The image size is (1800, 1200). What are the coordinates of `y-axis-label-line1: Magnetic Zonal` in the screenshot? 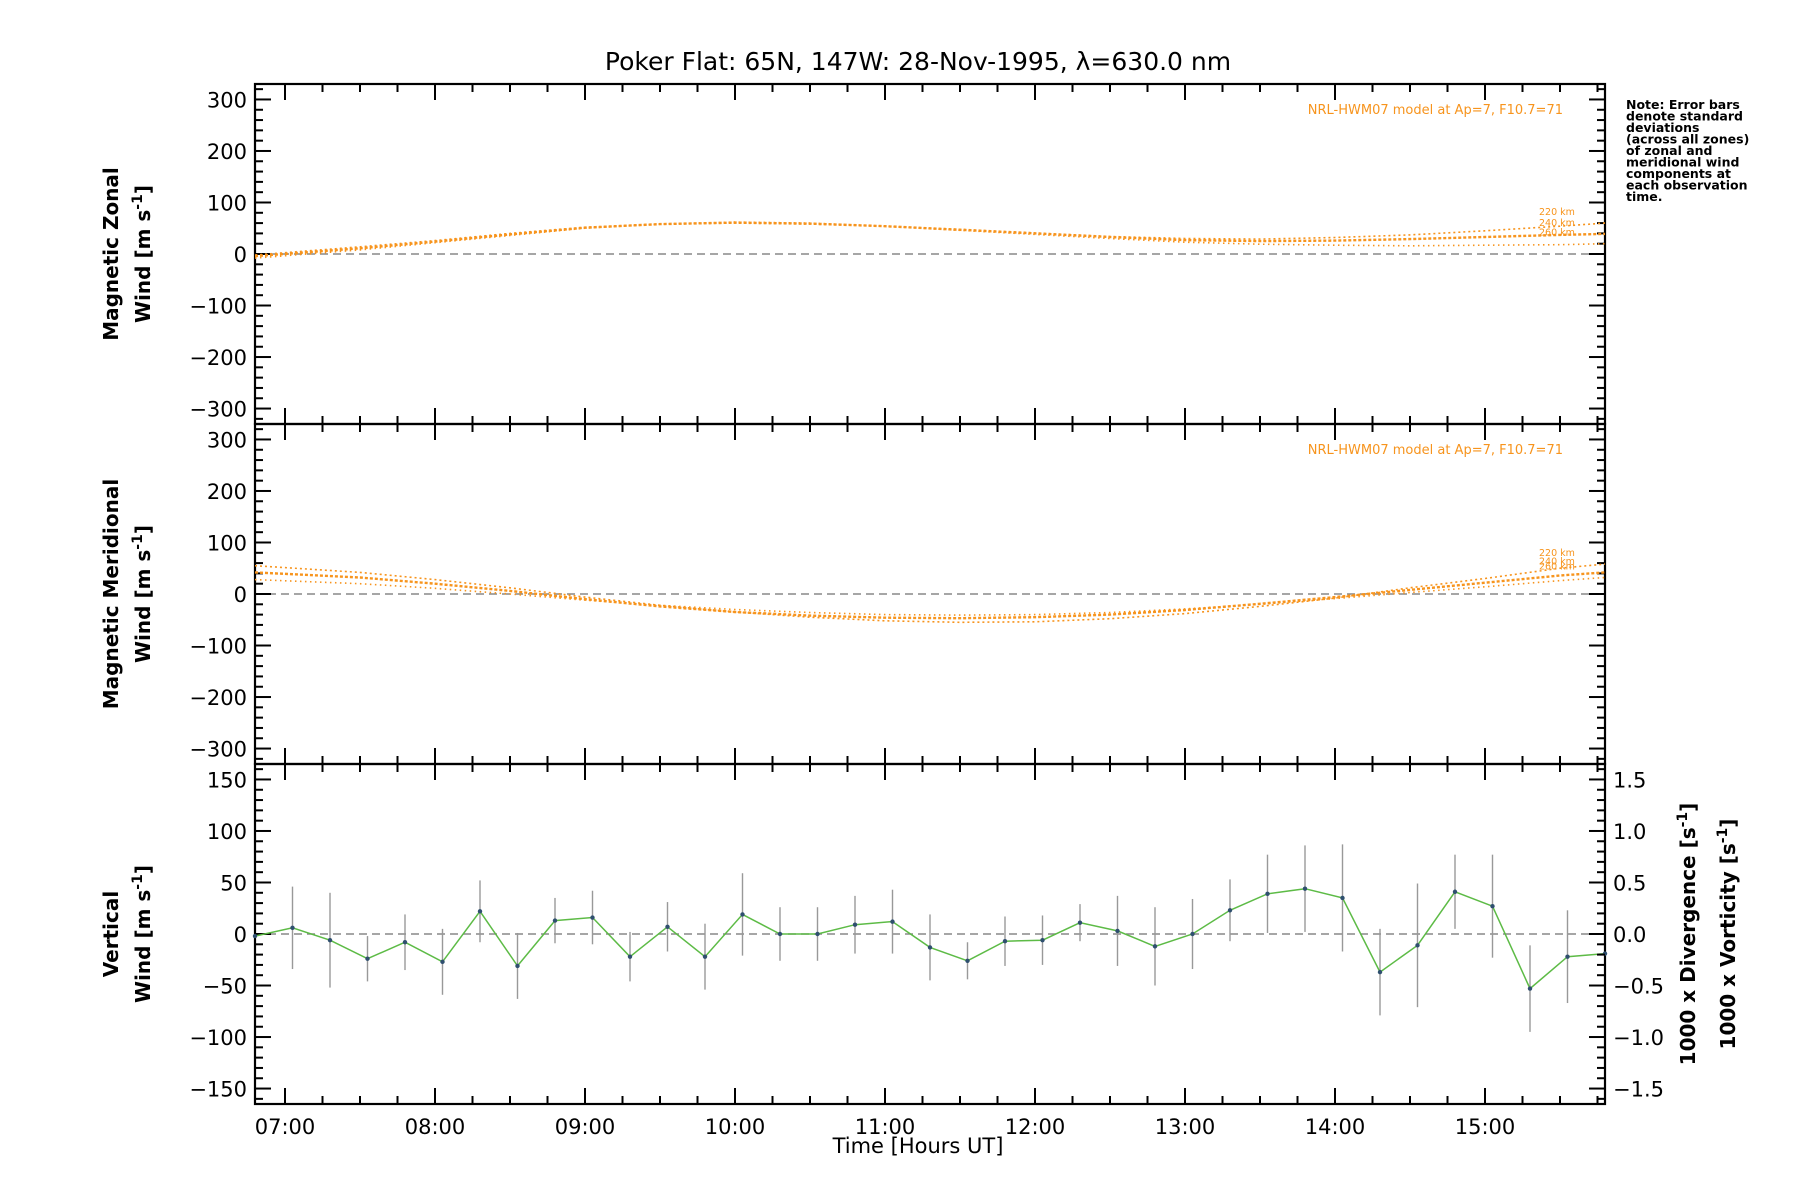 It's located at (111, 254).